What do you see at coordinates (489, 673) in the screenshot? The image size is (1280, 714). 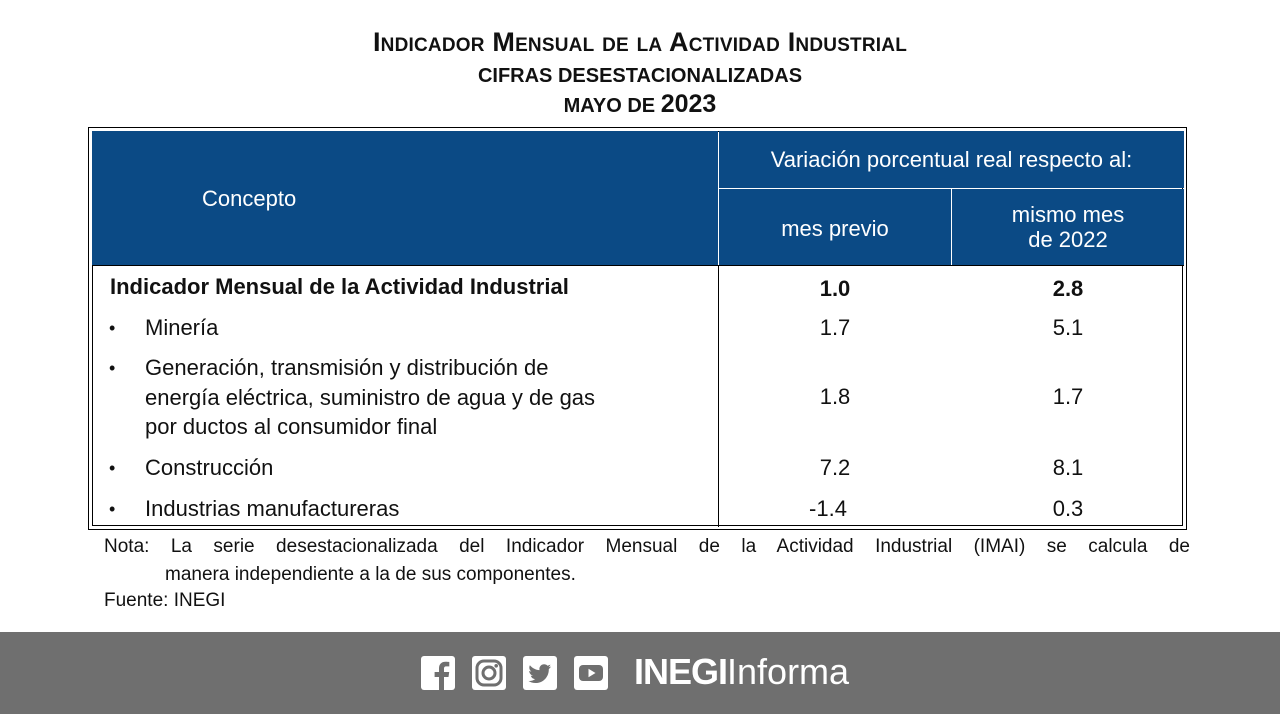 I see `instagram-icon` at bounding box center [489, 673].